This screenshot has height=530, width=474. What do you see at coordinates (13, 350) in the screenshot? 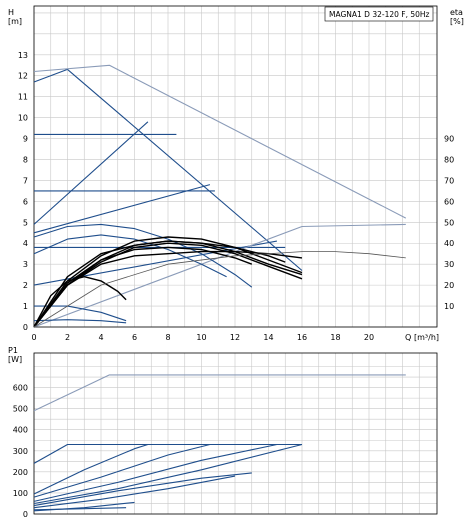
I see `p1-axis-label: P1` at bounding box center [13, 350].